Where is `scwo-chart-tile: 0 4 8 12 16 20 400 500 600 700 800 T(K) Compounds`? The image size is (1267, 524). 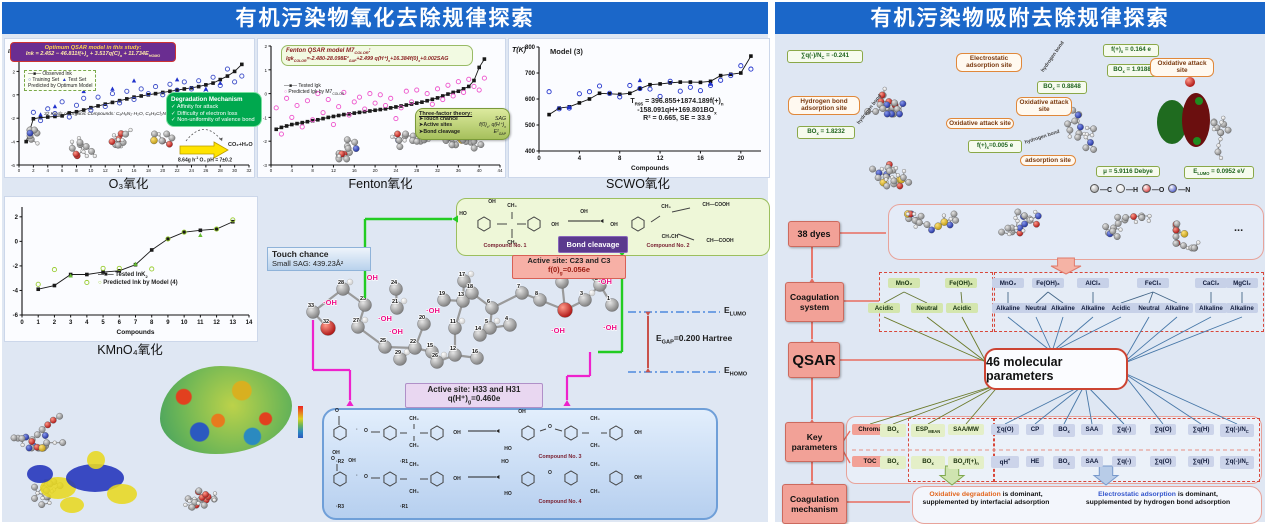 scwo-chart-tile: 0 4 8 12 16 20 400 500 600 700 800 T(K) Compounds is located at coordinates (639, 108).